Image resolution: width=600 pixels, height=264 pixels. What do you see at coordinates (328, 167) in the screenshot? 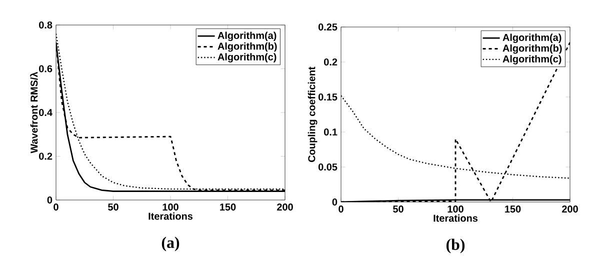
I see `y-tick-label: 0.05` at bounding box center [328, 167].